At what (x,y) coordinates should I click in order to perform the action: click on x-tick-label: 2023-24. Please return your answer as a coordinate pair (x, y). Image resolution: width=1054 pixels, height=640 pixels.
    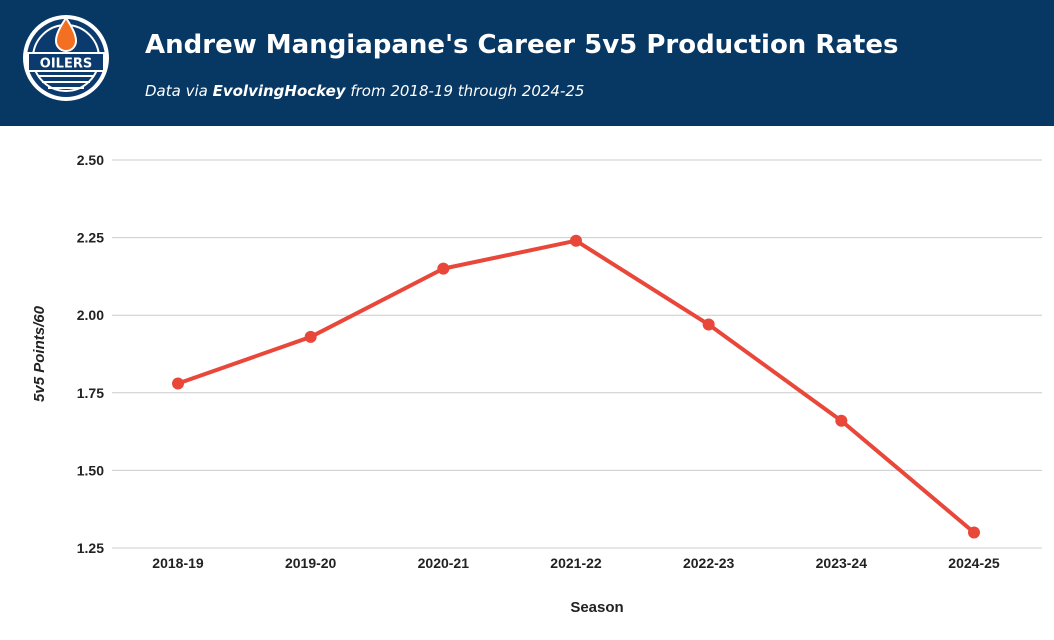
    Looking at the image, I should click on (842, 563).